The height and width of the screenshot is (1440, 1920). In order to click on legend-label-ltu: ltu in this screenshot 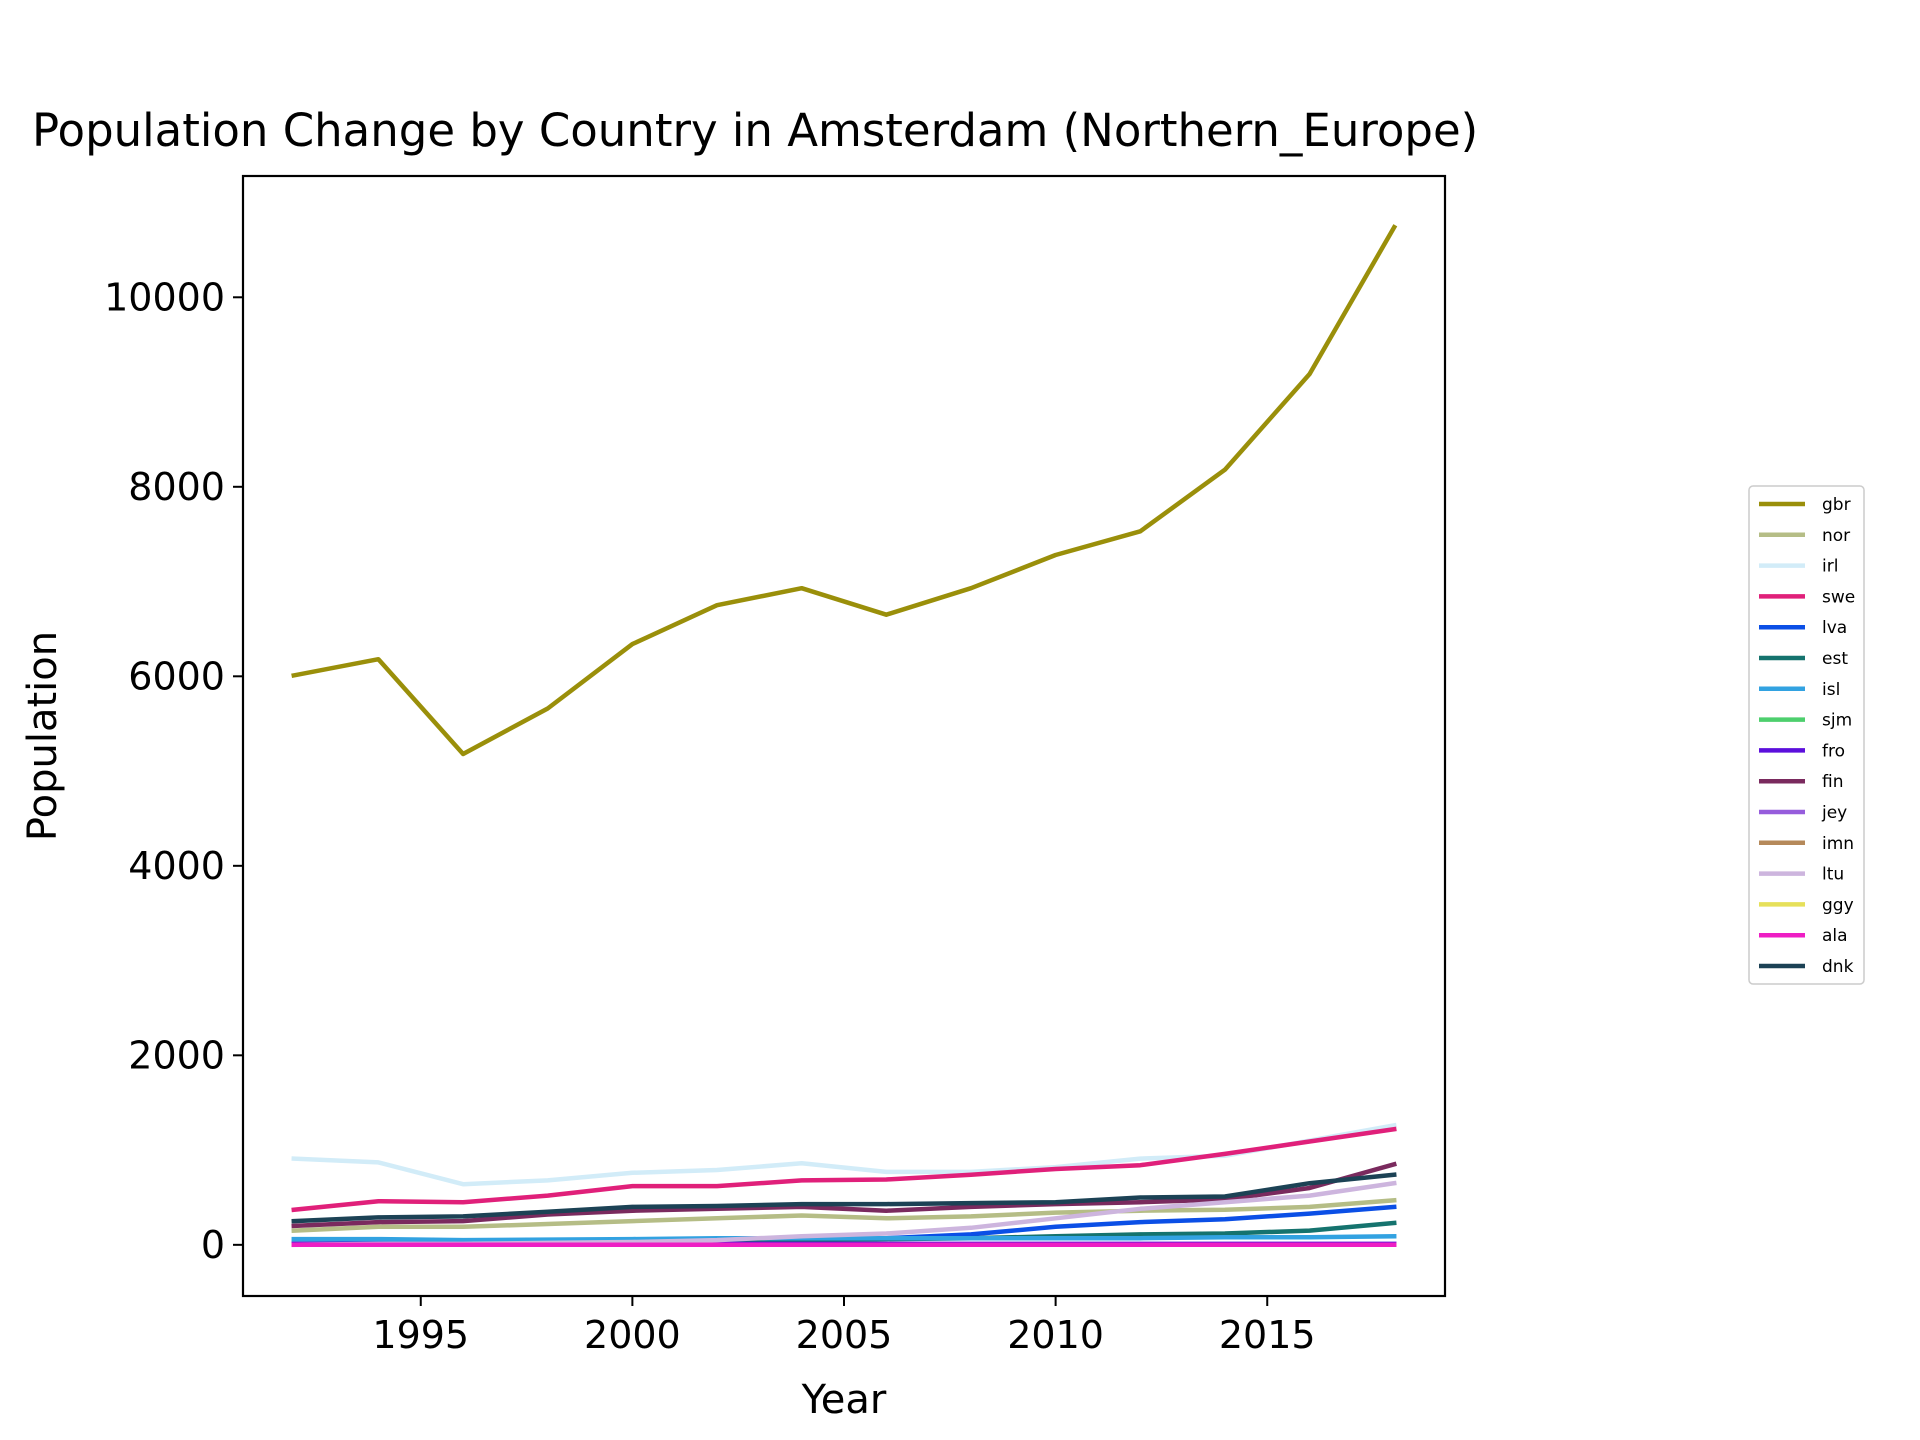, I will do `click(1833, 875)`.